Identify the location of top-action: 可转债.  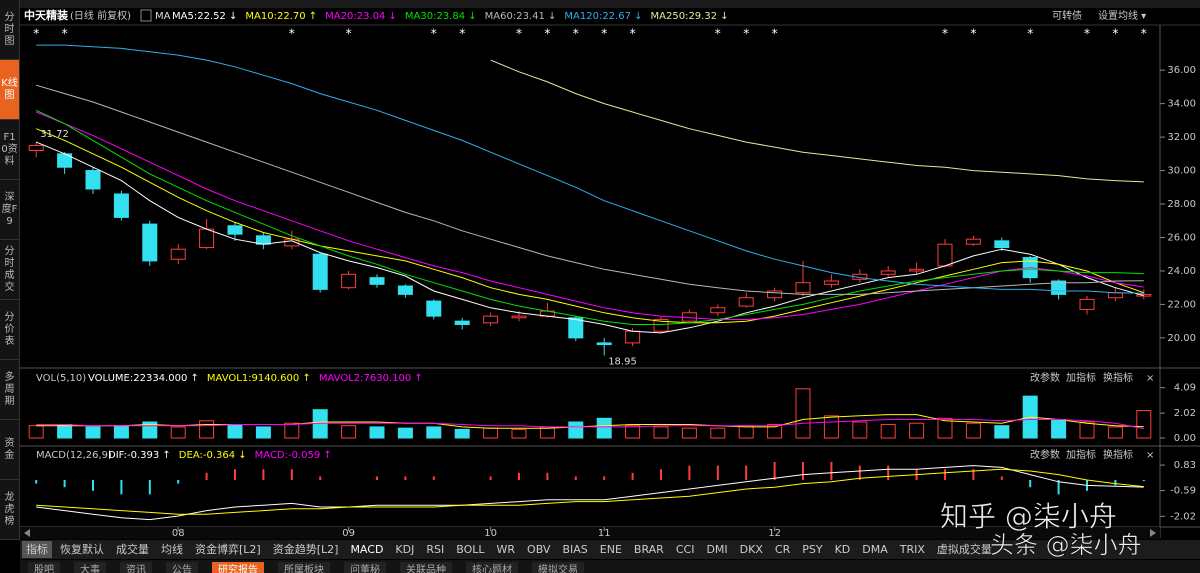
(1067, 15).